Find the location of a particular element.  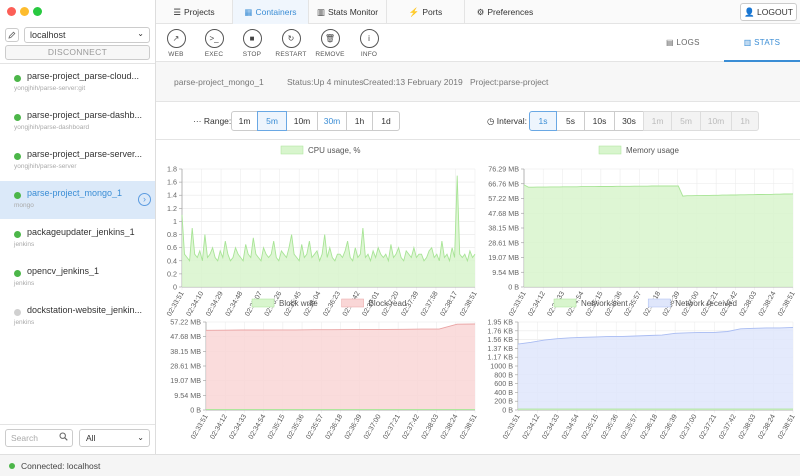

range-option: 30m is located at coordinates (332, 121).